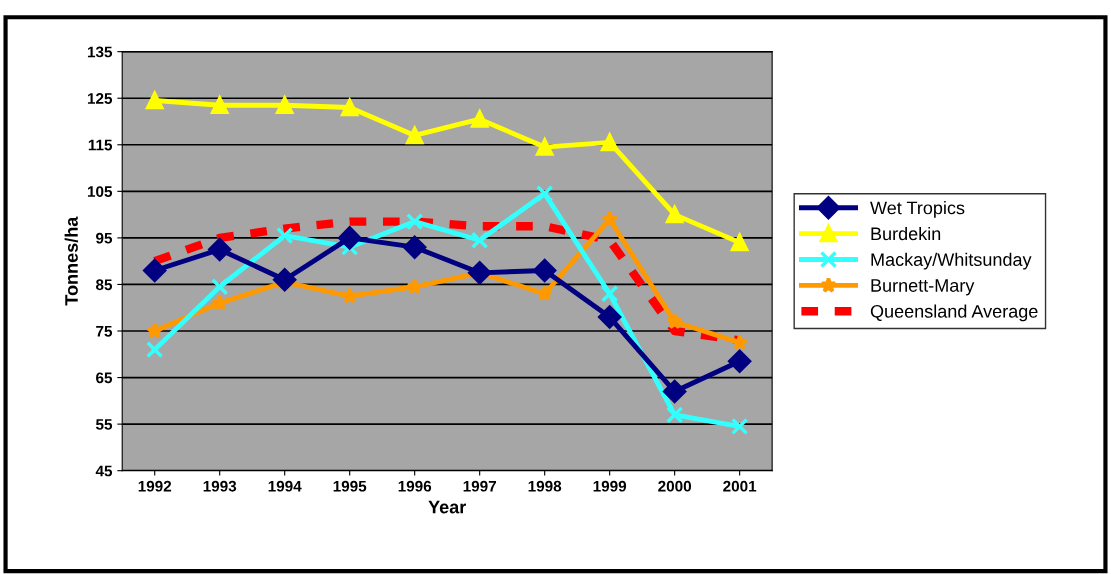 The image size is (1111, 574). What do you see at coordinates (675, 486) in the screenshot?
I see `x-tick-label: 2000` at bounding box center [675, 486].